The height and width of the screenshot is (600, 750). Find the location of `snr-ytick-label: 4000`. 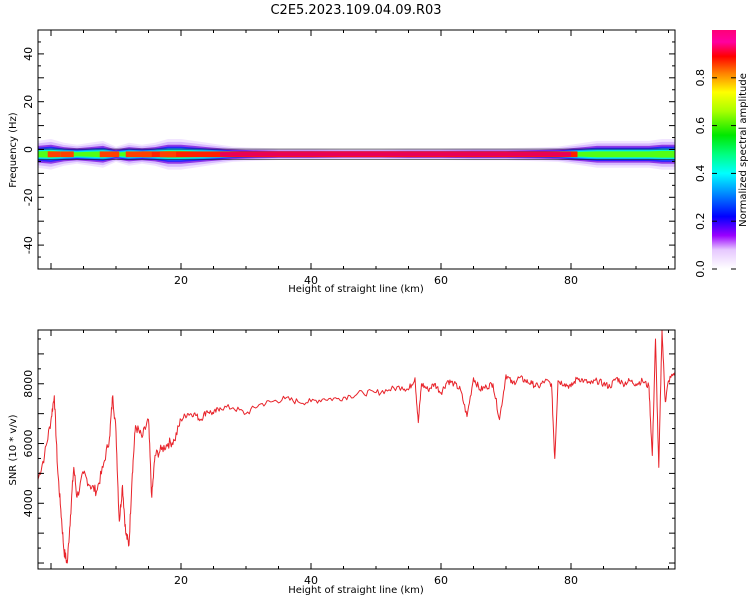

snr-ytick-label: 4000 is located at coordinates (28, 503).